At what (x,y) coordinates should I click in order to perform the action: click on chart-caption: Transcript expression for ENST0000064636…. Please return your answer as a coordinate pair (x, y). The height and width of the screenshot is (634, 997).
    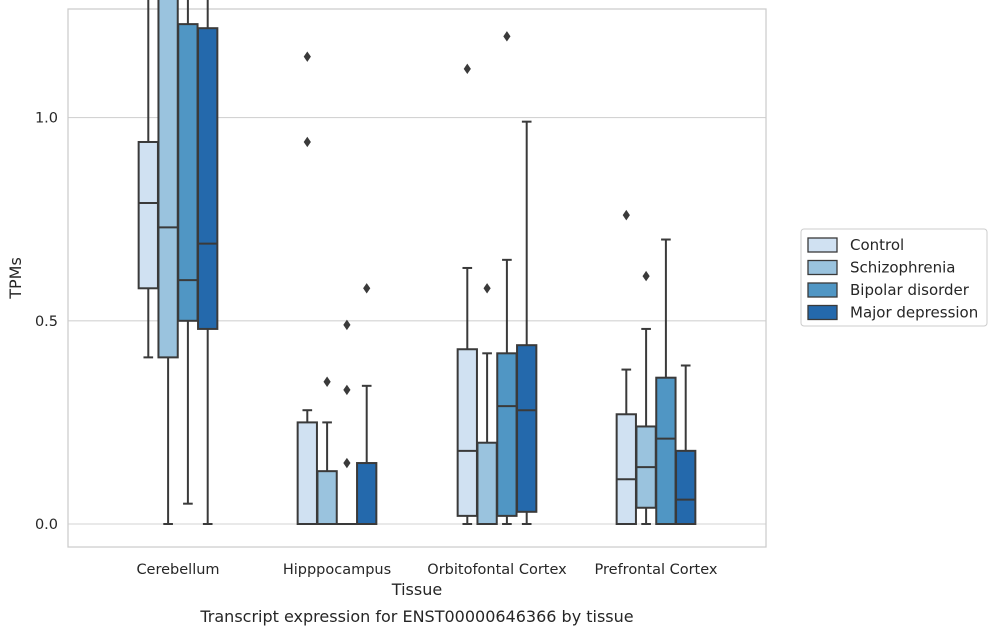
    Looking at the image, I should click on (416, 616).